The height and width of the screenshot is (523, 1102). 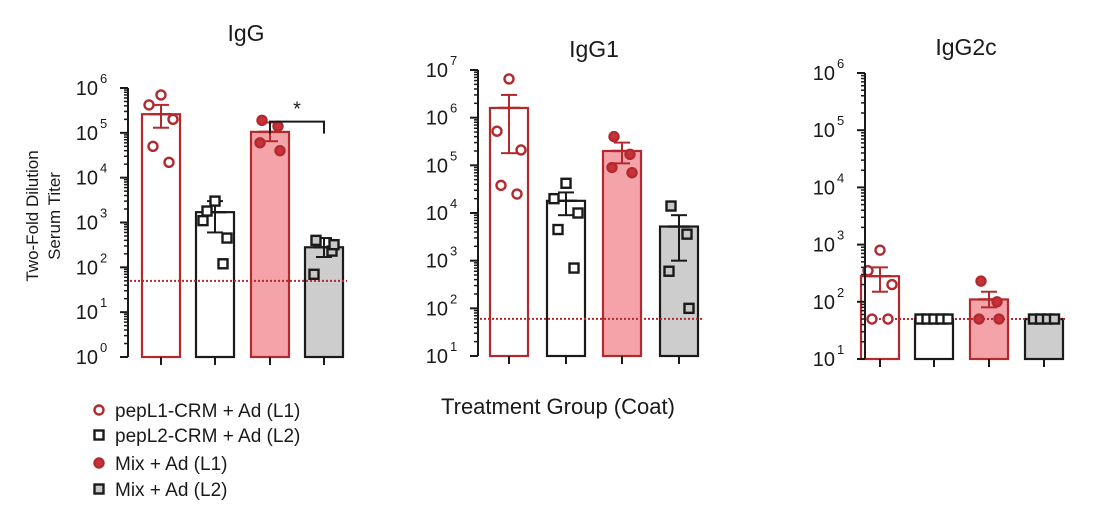 I want to click on significance-label: *, so click(x=297, y=110).